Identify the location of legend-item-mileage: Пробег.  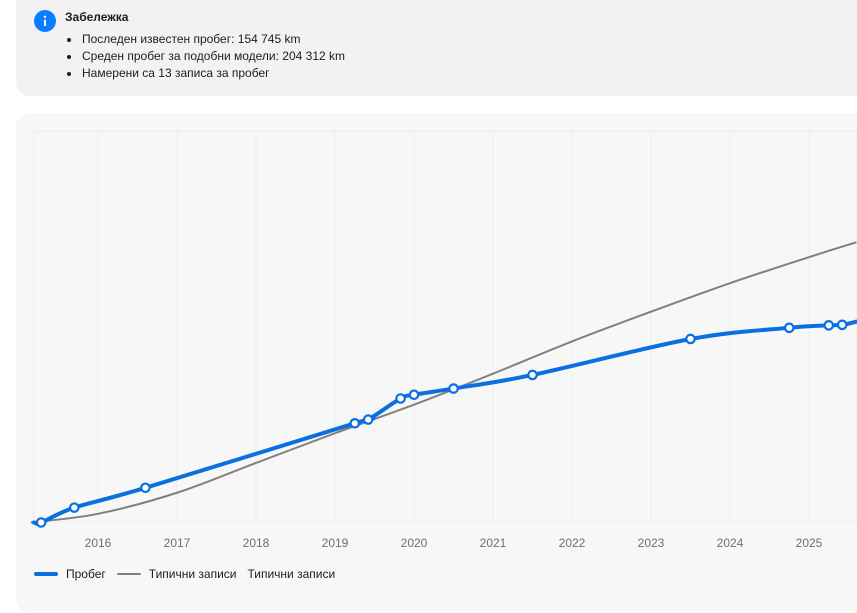
(70, 574).